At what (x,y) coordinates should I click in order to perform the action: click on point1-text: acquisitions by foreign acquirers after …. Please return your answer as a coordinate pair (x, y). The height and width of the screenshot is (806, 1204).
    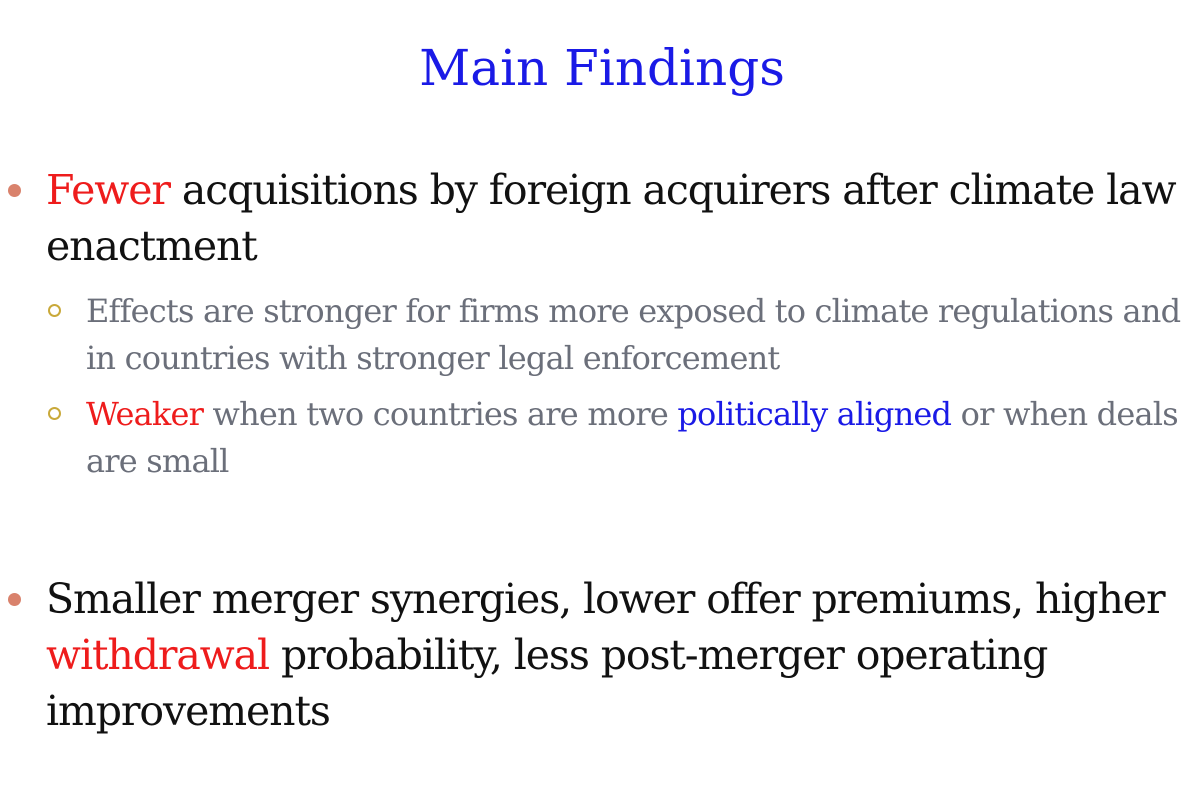
    Looking at the image, I should click on (611, 218).